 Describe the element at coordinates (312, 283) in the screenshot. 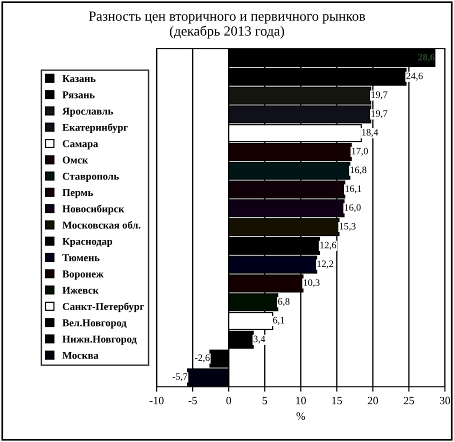

I see `data-label: 10,3` at that location.